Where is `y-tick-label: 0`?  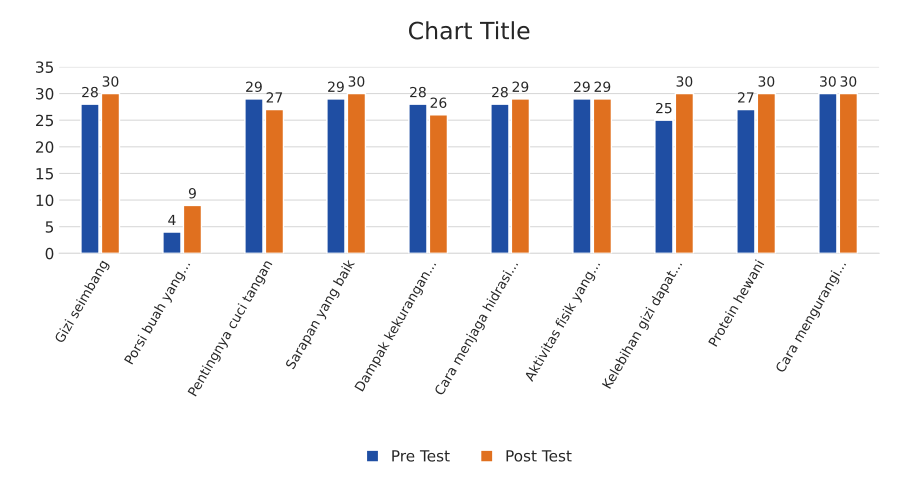
y-tick-label: 0 is located at coordinates (50, 254).